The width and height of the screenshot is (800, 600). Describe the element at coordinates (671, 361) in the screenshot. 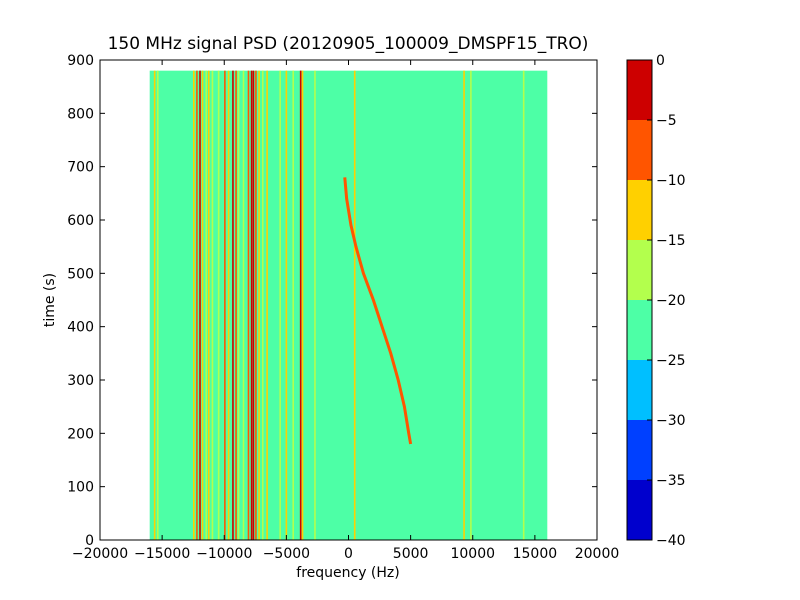

I see `colorbar-tick-label: −25` at that location.